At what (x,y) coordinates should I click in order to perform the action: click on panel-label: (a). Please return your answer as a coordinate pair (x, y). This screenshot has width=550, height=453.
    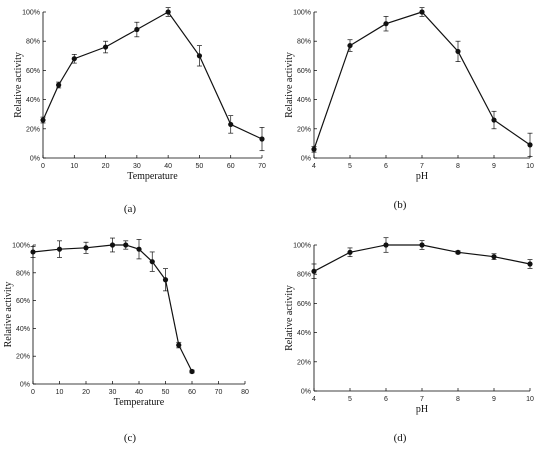
    Looking at the image, I should click on (130, 209).